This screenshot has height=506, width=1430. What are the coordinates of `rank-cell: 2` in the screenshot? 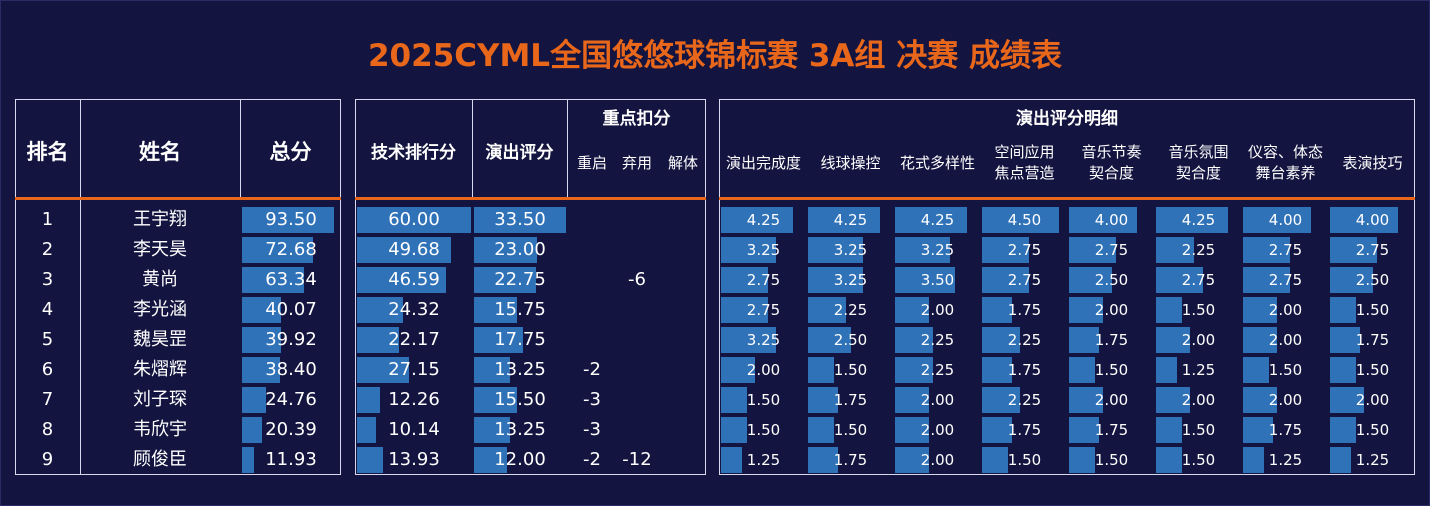 It's located at (47, 249).